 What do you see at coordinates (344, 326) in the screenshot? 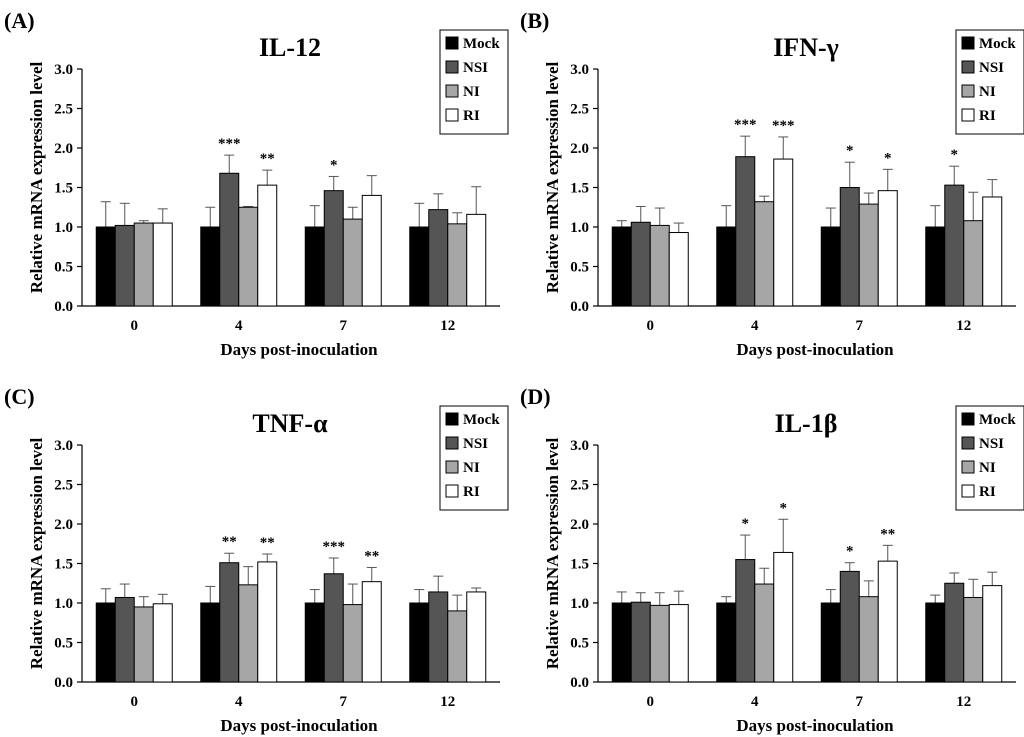
I see `x-tick-label: 7` at bounding box center [344, 326].